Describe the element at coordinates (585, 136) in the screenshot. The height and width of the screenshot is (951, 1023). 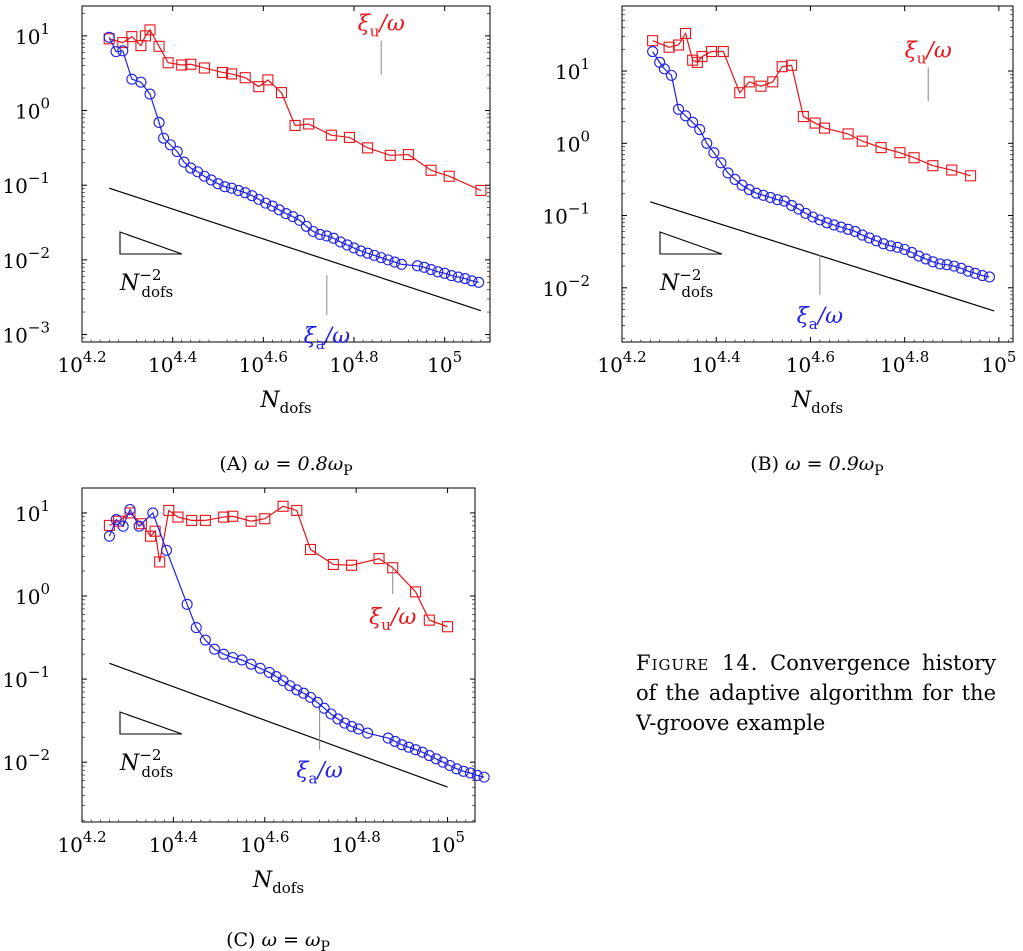
I see `y-tick-exponent: 0` at that location.